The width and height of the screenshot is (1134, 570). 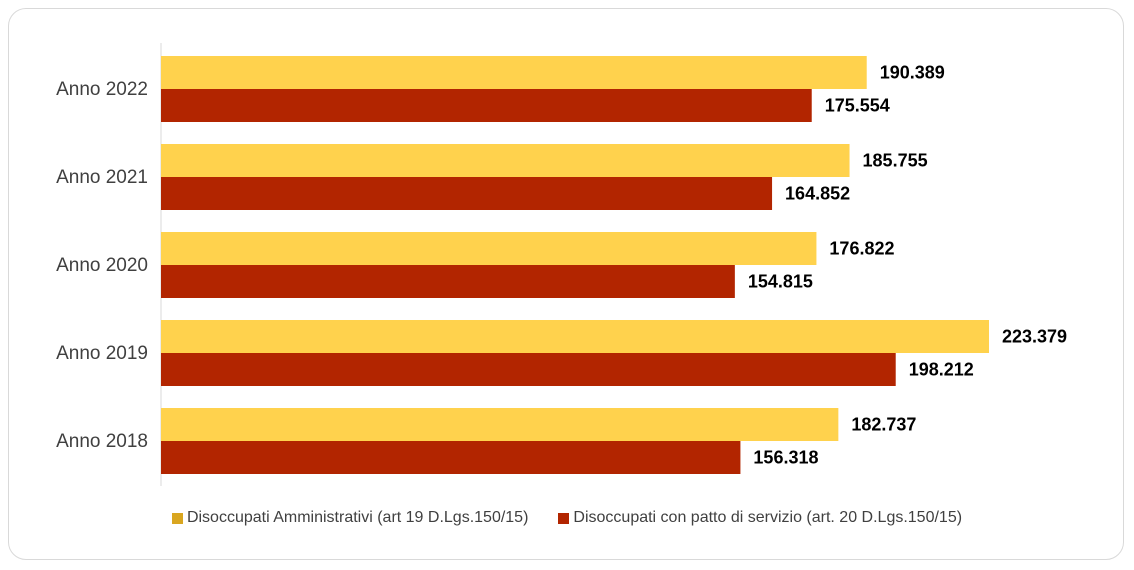 I want to click on data-label-series-1: 185.755, so click(x=895, y=161).